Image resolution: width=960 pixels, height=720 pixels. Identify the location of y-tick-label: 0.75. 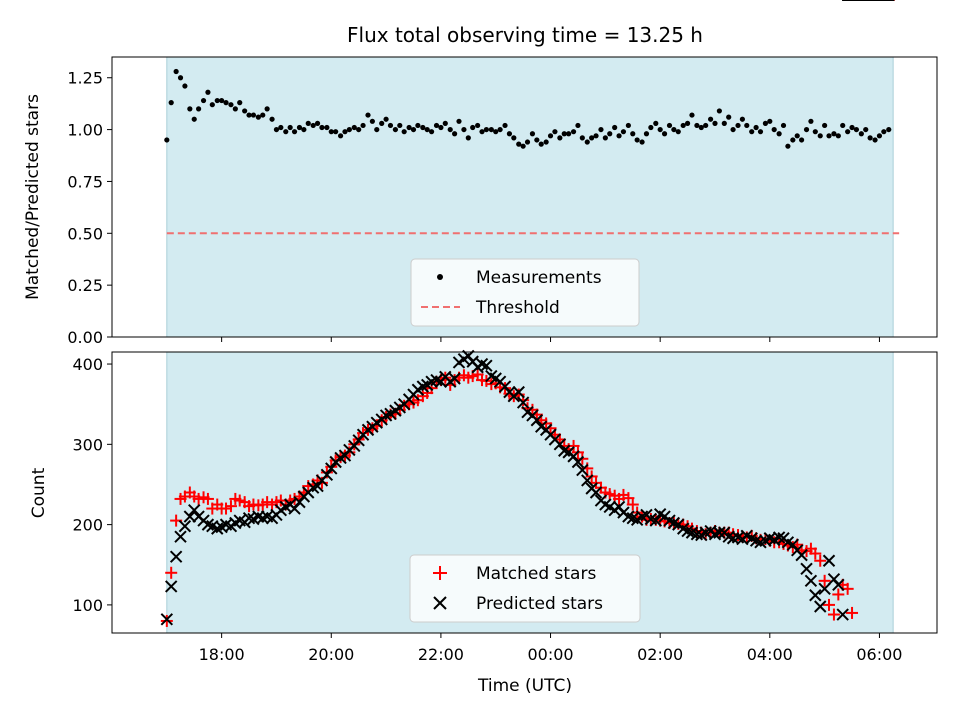
(85, 181).